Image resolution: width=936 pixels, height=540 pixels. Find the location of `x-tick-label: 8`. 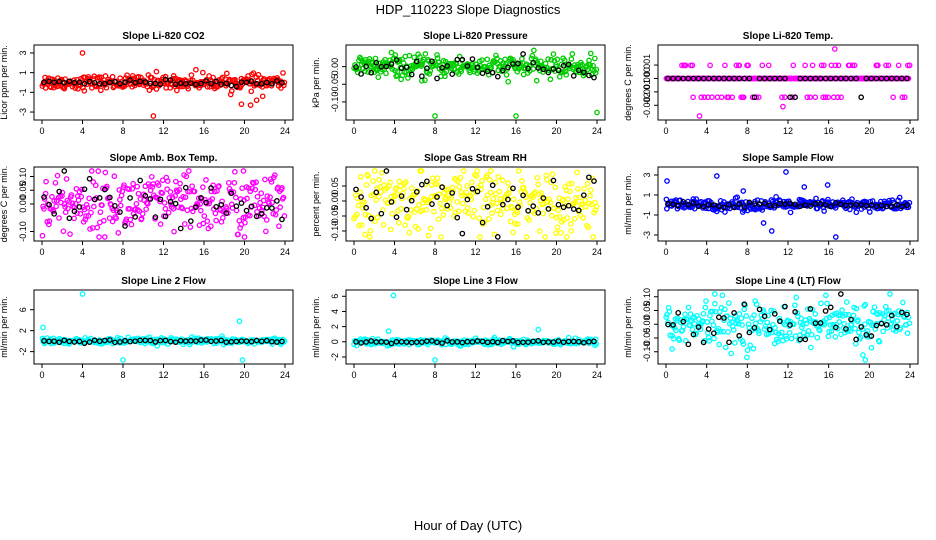

x-tick-label: 8 is located at coordinates (434, 252).